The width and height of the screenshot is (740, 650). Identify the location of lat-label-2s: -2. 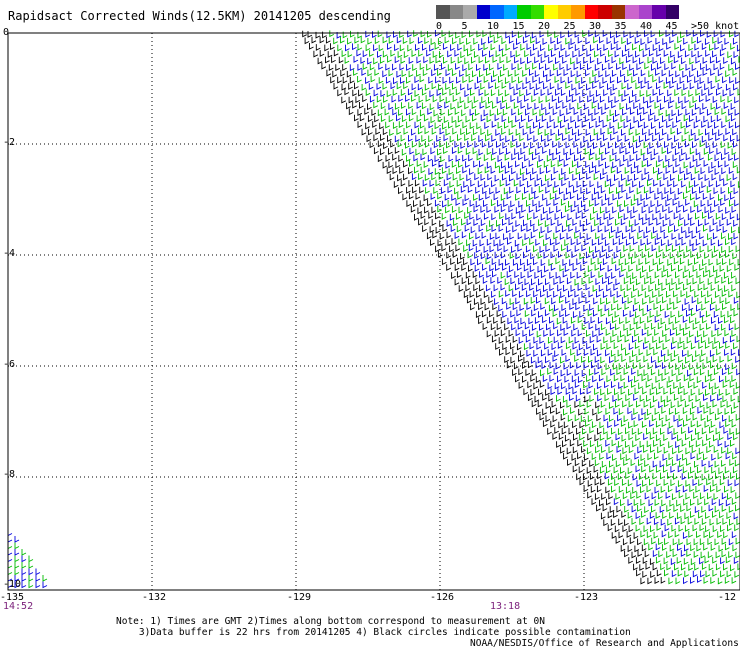
(9, 142).